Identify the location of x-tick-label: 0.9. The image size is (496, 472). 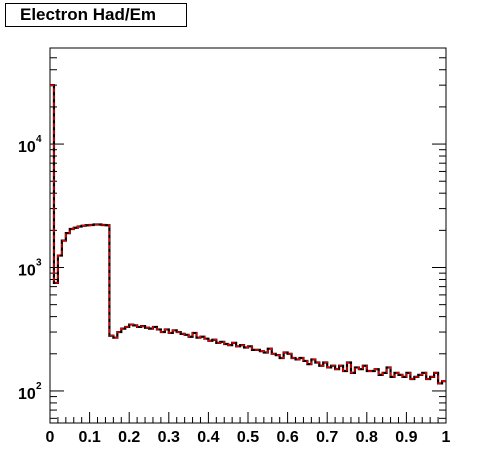
(406, 437).